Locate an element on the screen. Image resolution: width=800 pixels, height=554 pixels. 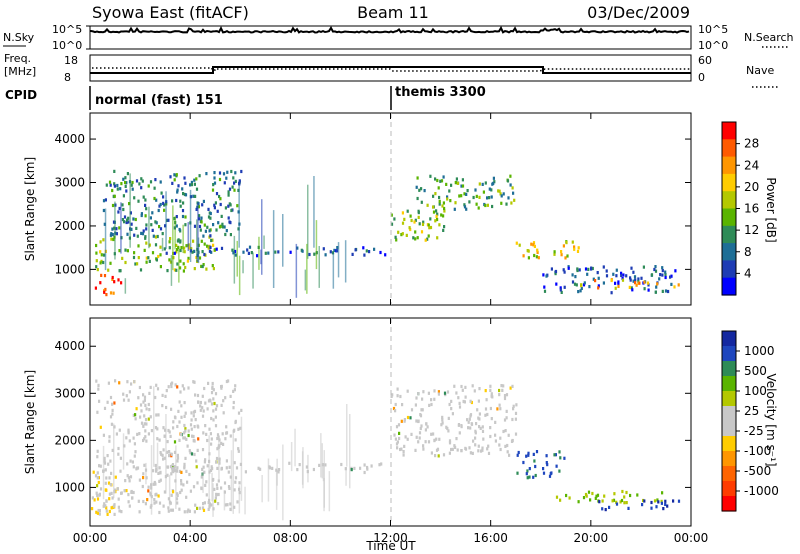
y-tick-label: 3000 is located at coordinates (69, 183).